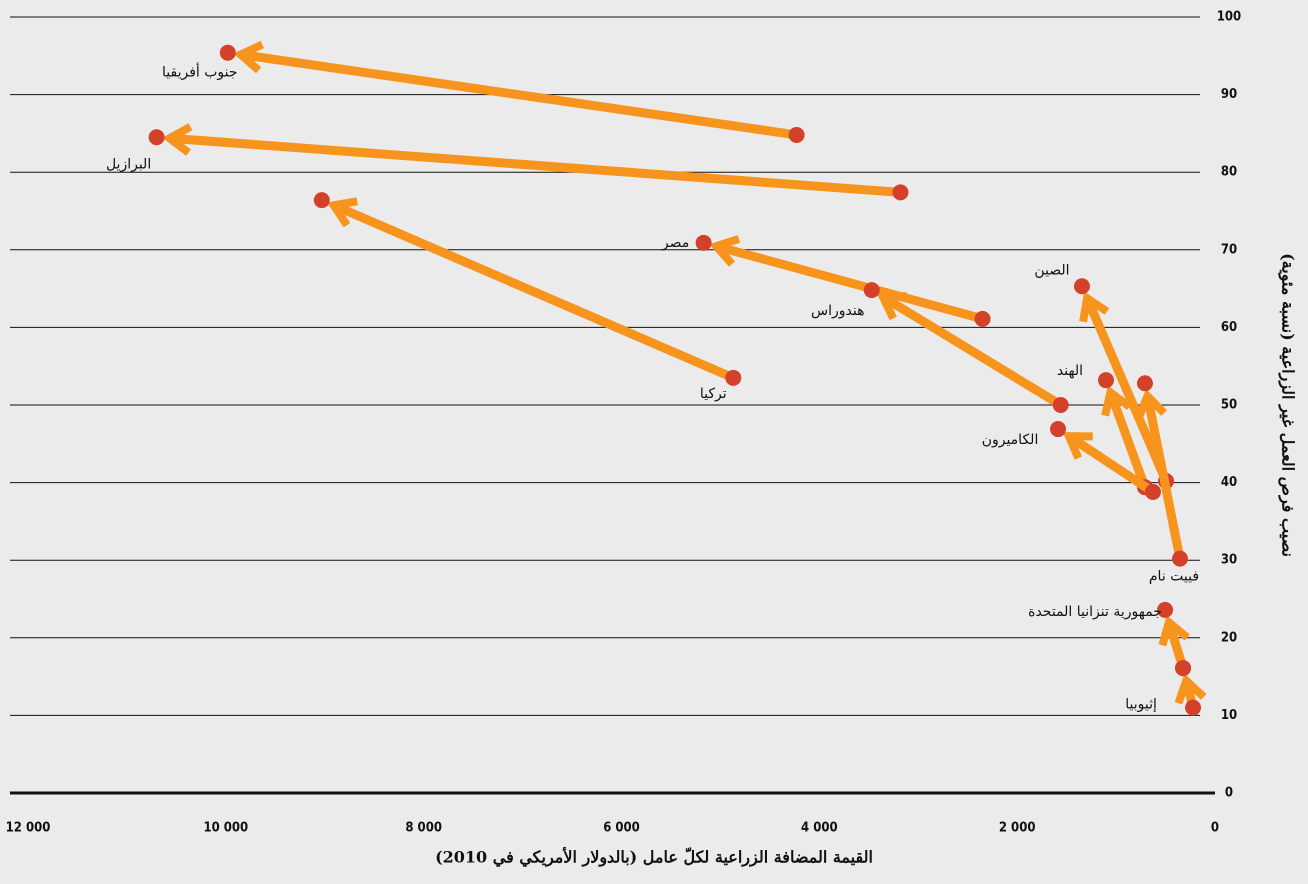  What do you see at coordinates (1070, 371) in the screenshot?
I see `country-label: الهند` at bounding box center [1070, 371].